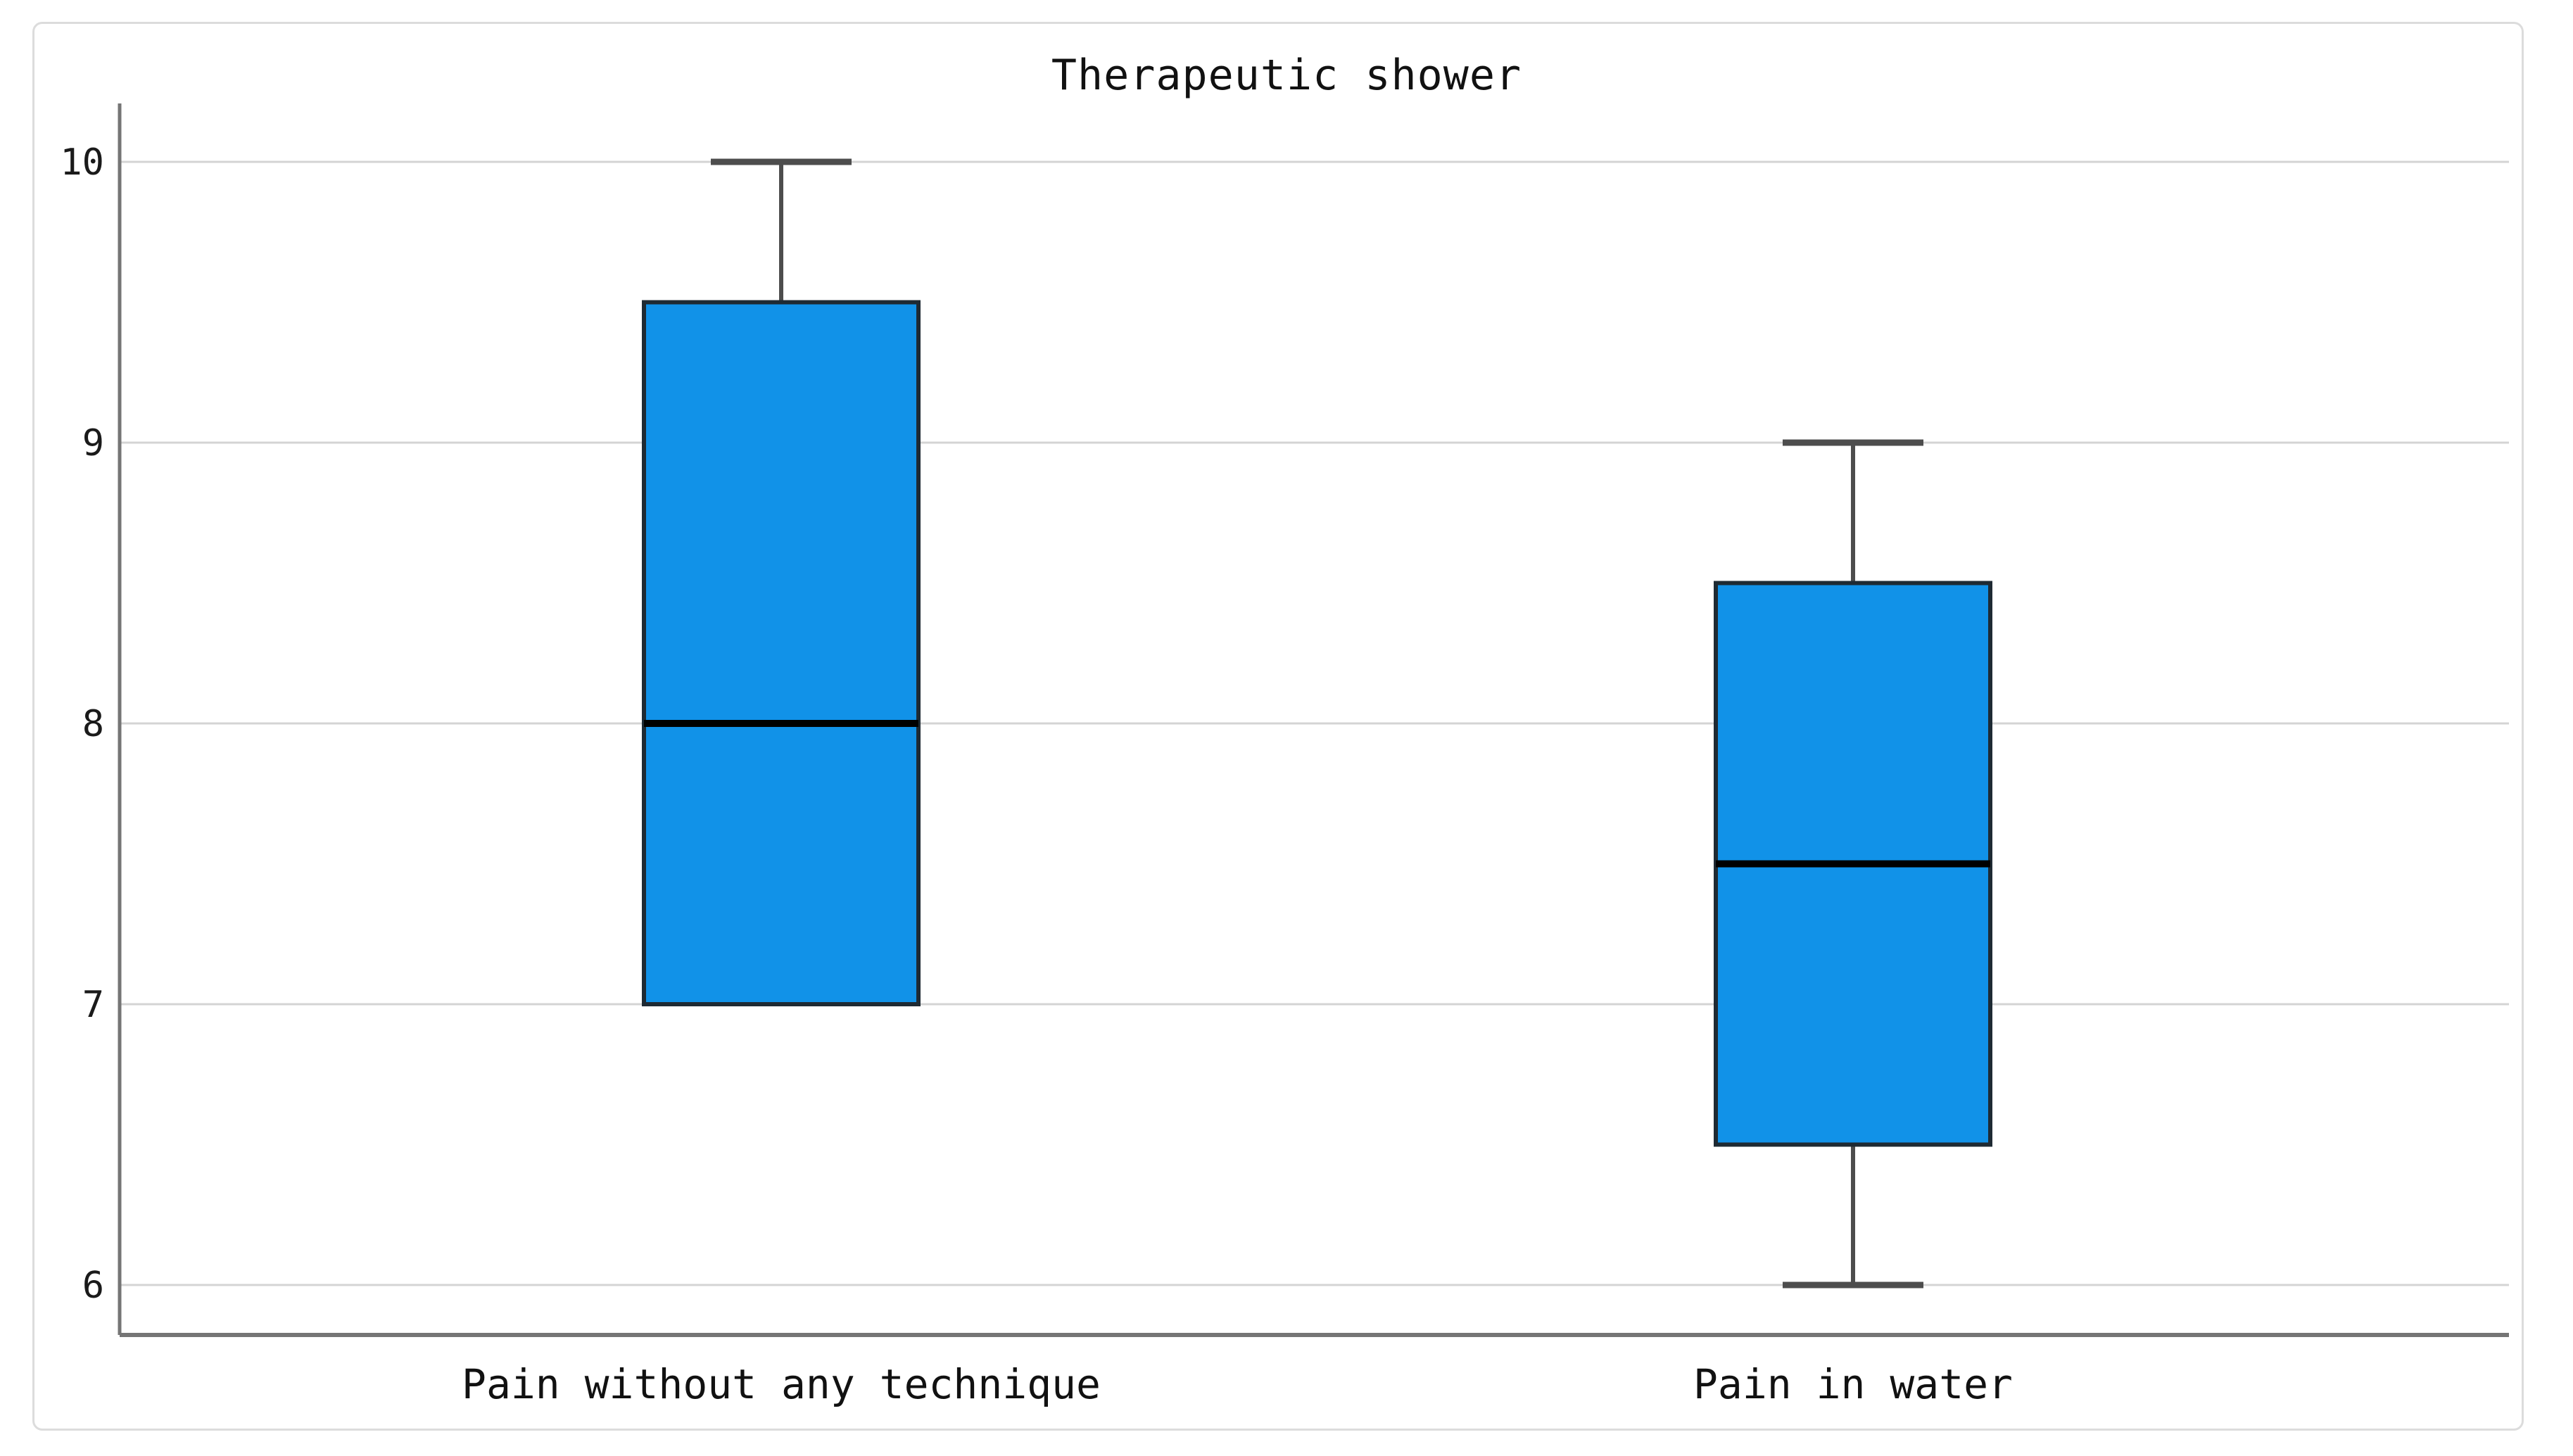 This screenshot has width=2573, height=1456. What do you see at coordinates (782, 653) in the screenshot?
I see `box` at bounding box center [782, 653].